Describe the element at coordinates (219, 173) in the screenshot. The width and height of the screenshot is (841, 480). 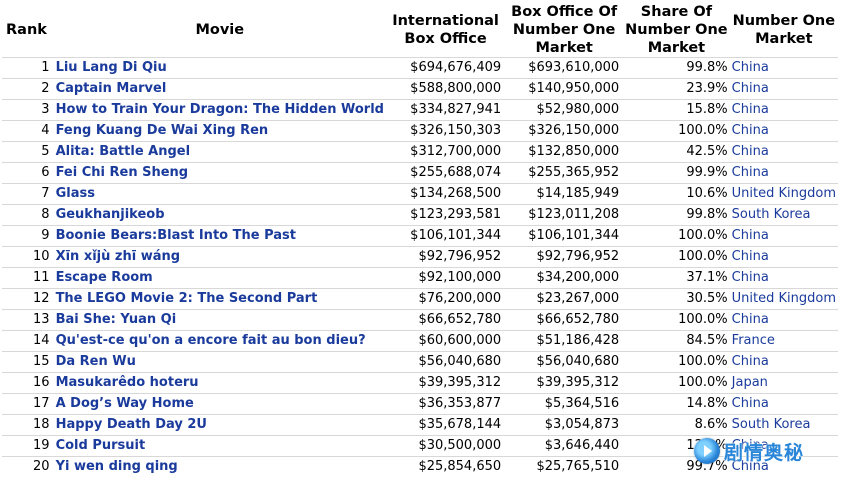
I see `movie-cell: Fei Chi Ren Sheng` at that location.